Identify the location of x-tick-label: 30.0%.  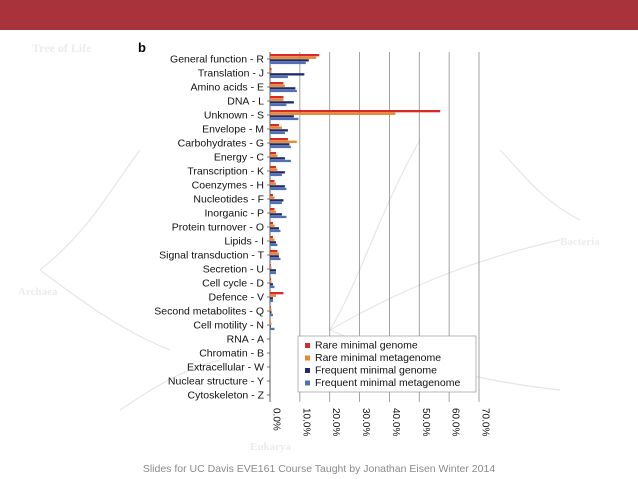
(365, 422).